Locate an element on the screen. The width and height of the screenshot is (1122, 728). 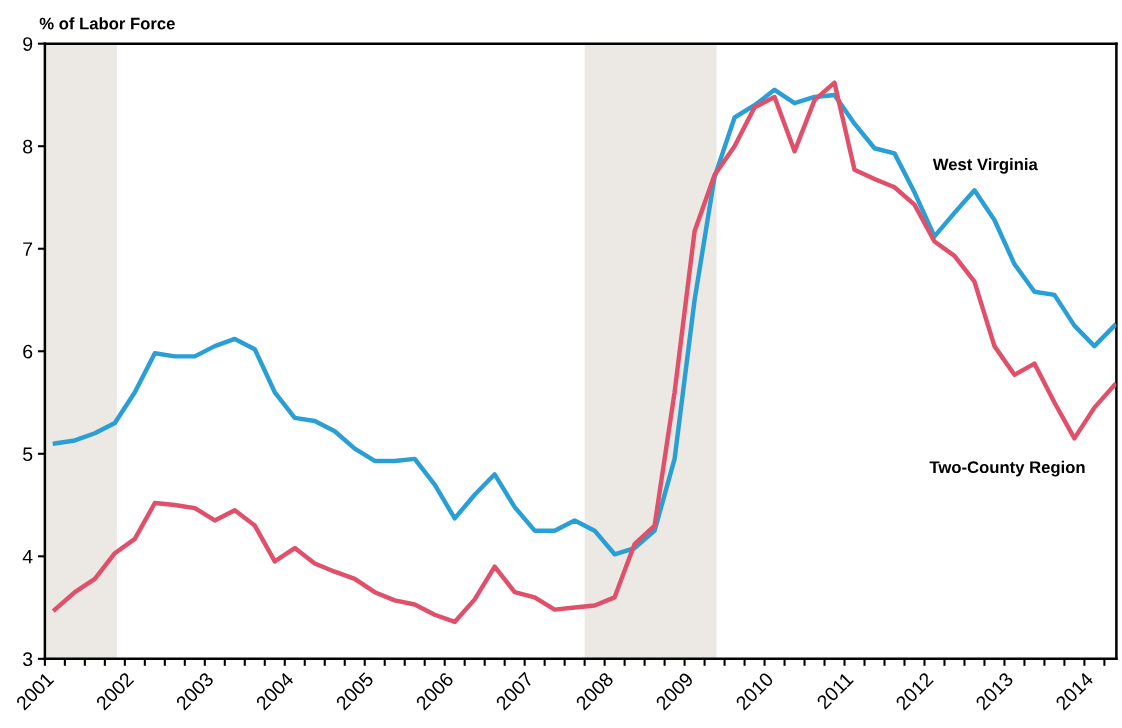
y-tick-label: 4 is located at coordinates (27, 556).